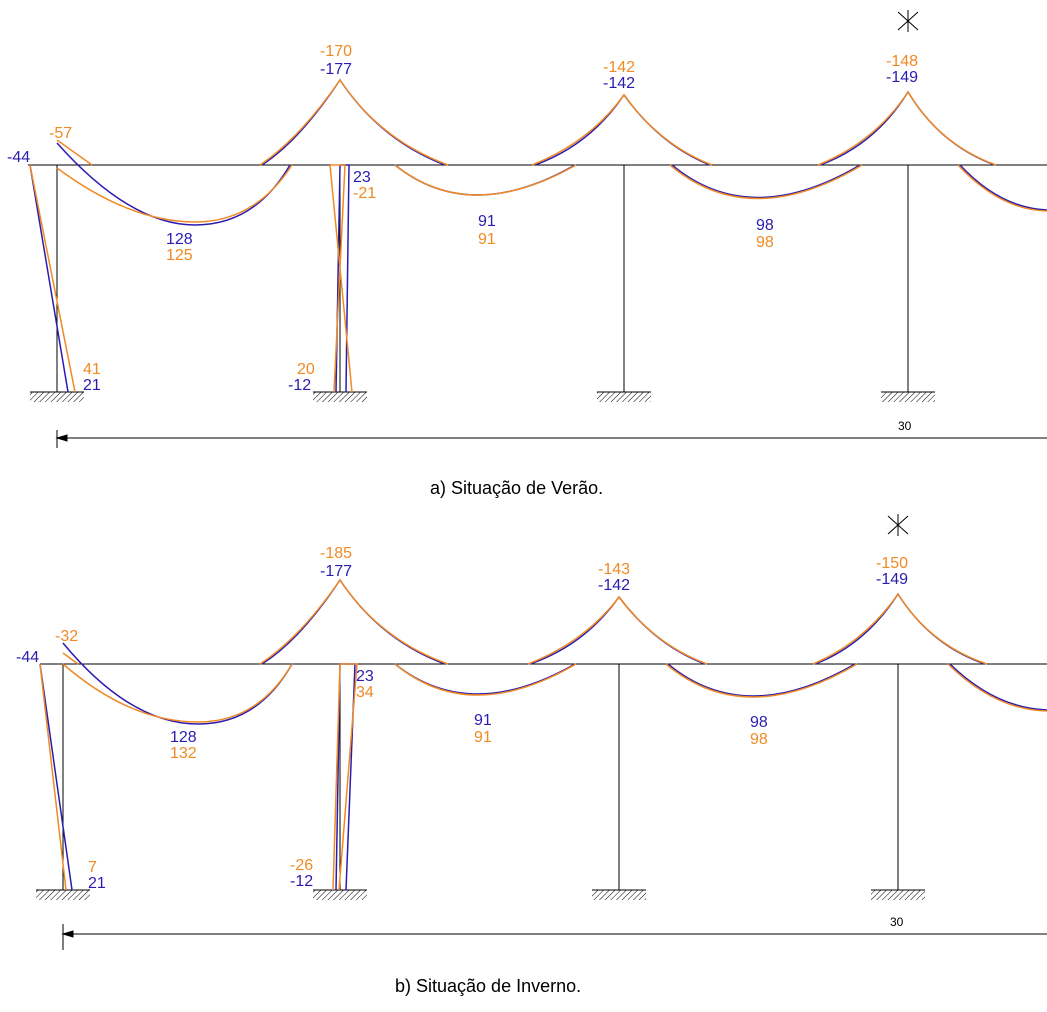 Image resolution: width=1047 pixels, height=1012 pixels. What do you see at coordinates (183, 753) in the screenshot?
I see `label-span1-orange: 132` at bounding box center [183, 753].